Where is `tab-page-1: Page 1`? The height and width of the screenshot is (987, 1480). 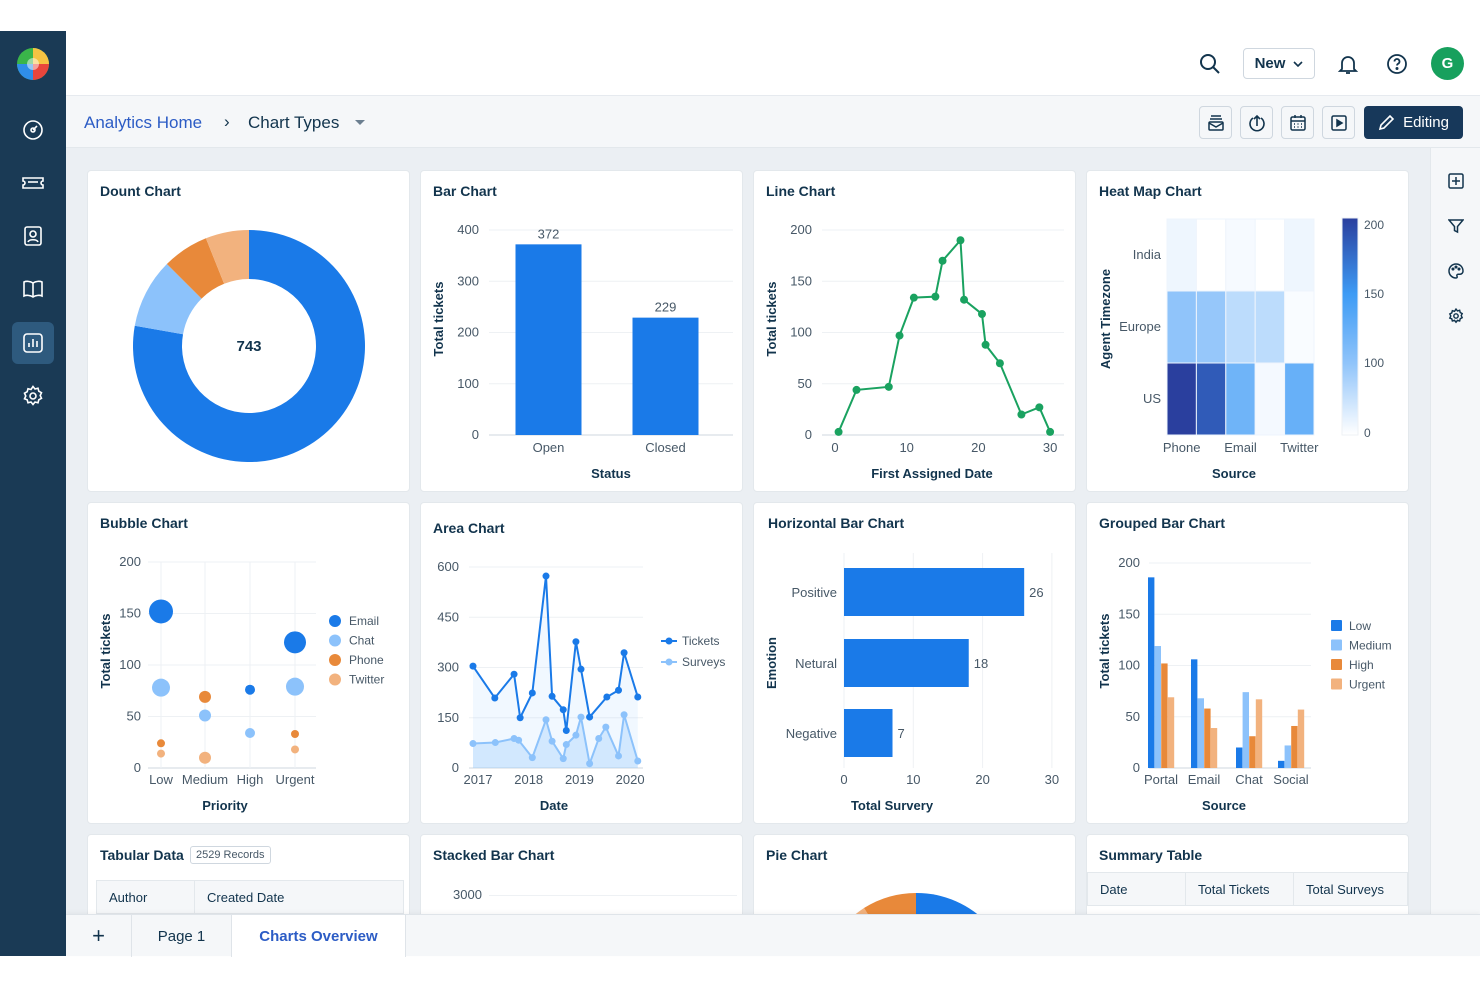
tab-page-1: Page 1 is located at coordinates (182, 936).